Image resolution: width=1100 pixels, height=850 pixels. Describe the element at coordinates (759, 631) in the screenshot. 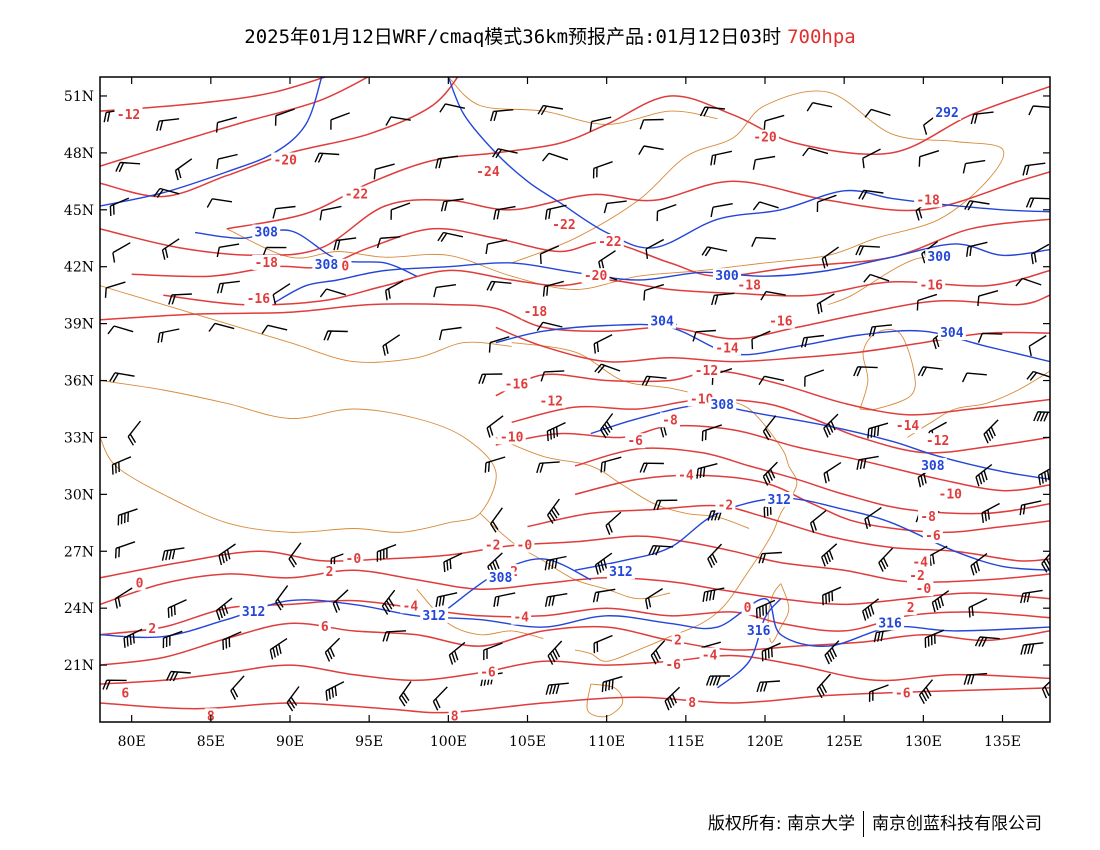

I see `height-label: 316` at that location.